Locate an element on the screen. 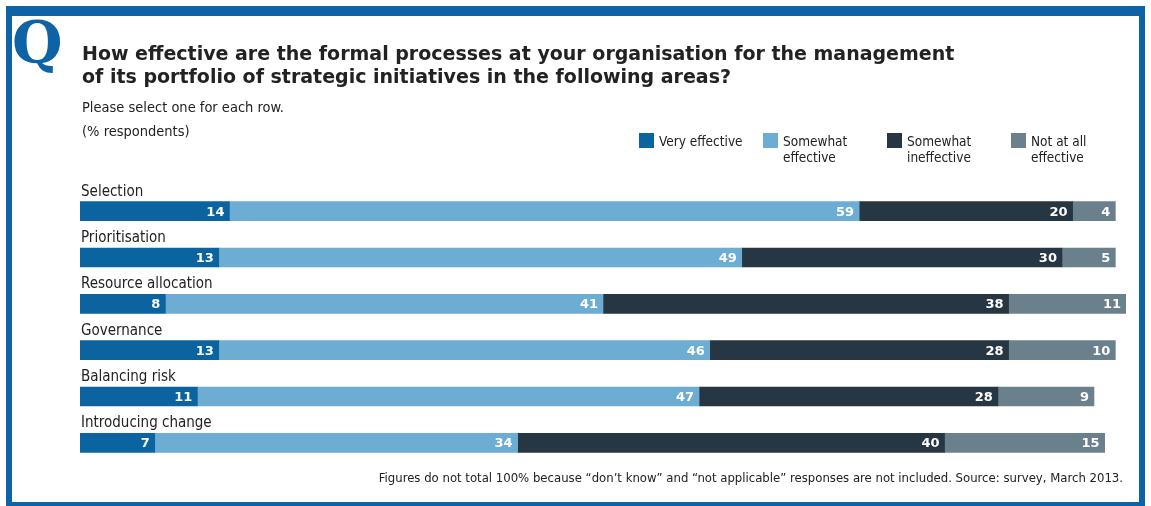 This screenshot has width=1151, height=506. legend-label: Somewhat ineffective is located at coordinates (940, 149).